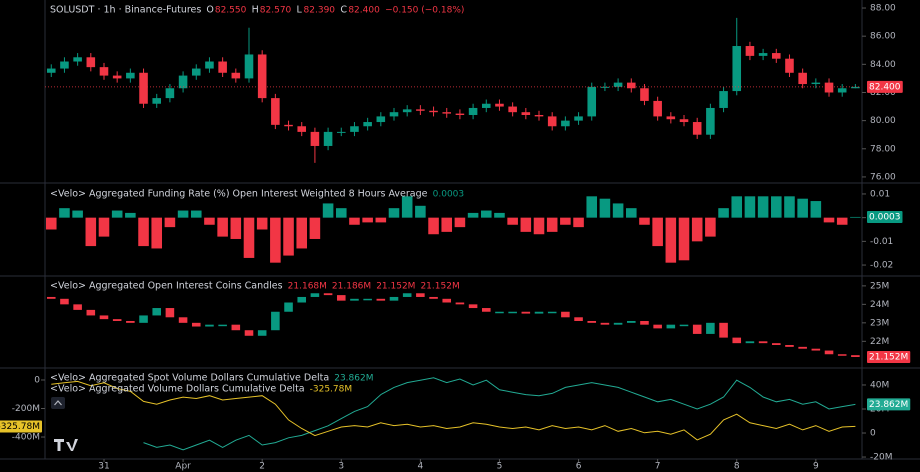 The width and height of the screenshot is (920, 472). Describe the element at coordinates (353, 379) in the screenshot. I see `series-value: 23.862M` at that location.